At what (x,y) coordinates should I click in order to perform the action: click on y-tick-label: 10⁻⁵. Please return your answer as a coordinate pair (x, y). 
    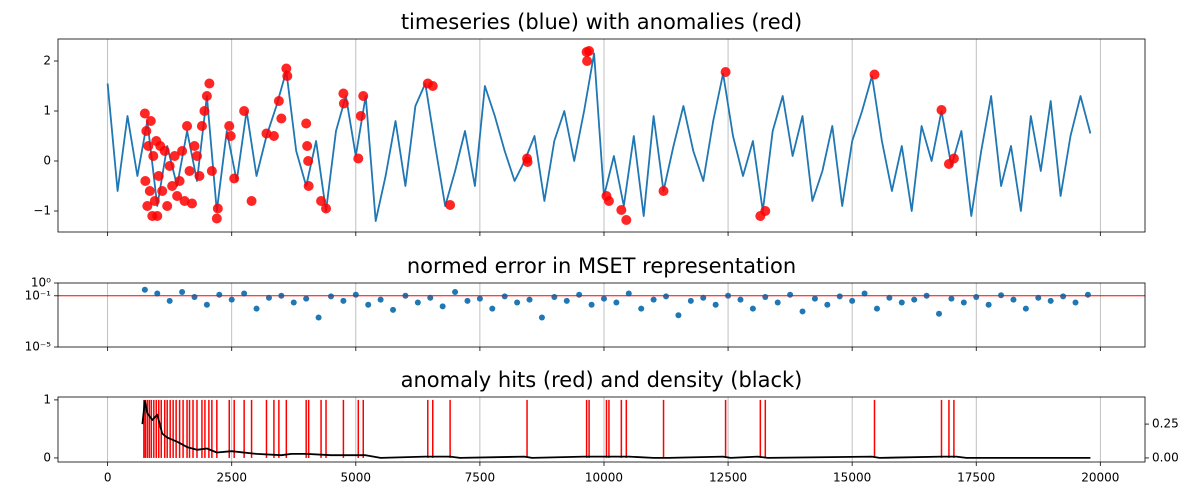
    Looking at the image, I should click on (38, 347).